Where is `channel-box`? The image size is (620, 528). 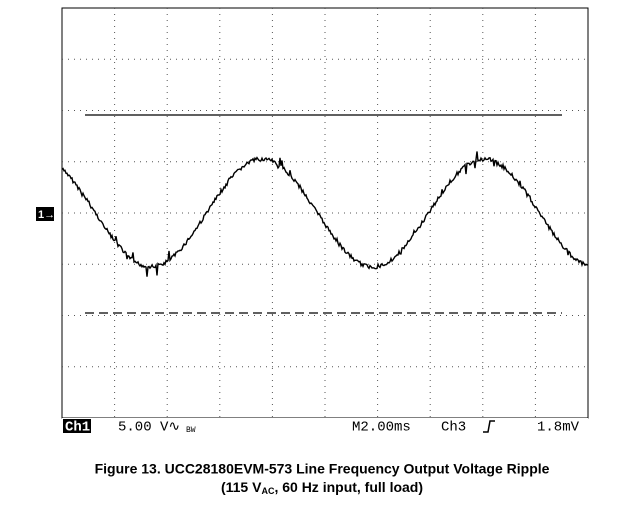 channel-box is located at coordinates (77, 426).